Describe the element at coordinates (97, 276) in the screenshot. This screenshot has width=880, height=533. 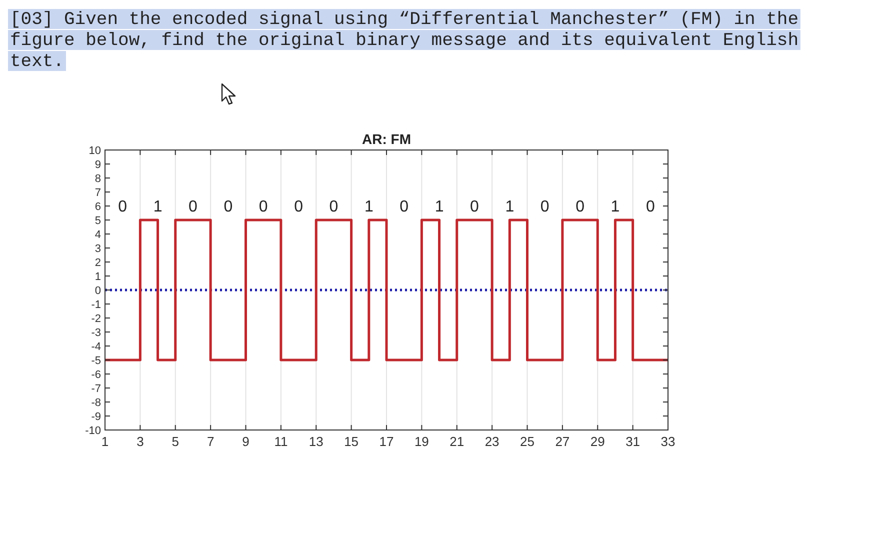
I see `y-tick-label: 1` at that location.